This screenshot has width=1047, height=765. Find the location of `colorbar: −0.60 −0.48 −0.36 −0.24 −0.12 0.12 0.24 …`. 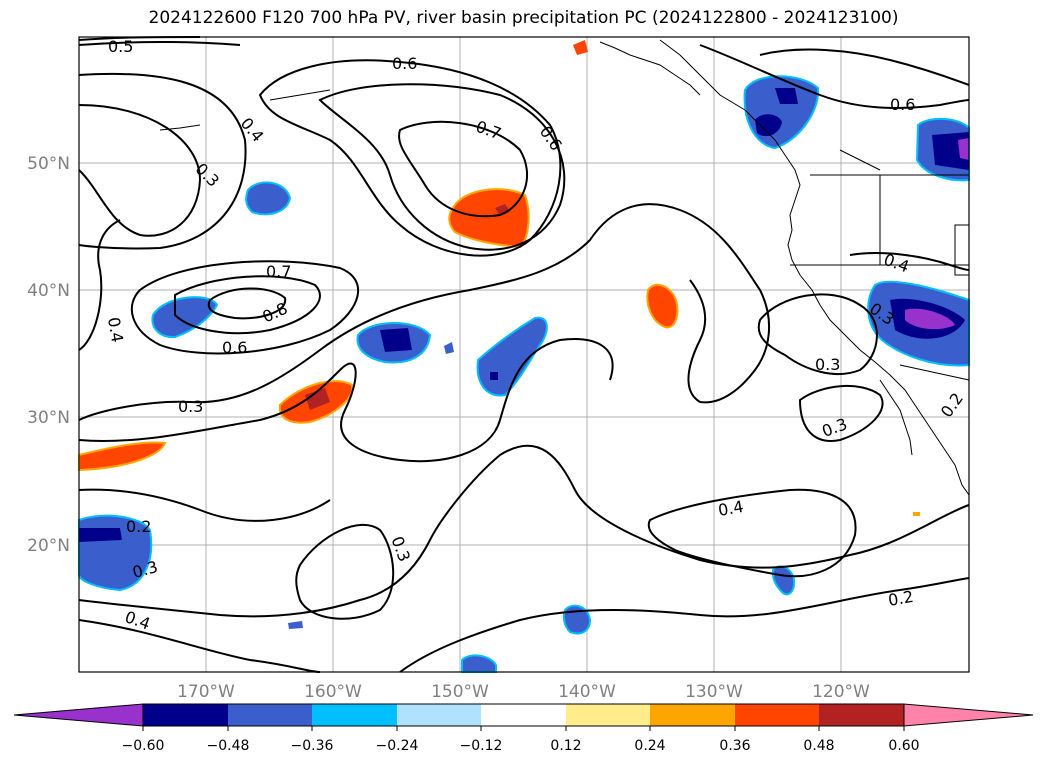

colorbar: −0.60 −0.48 −0.36 −0.24 −0.12 0.12 0.24 … is located at coordinates (523, 728).